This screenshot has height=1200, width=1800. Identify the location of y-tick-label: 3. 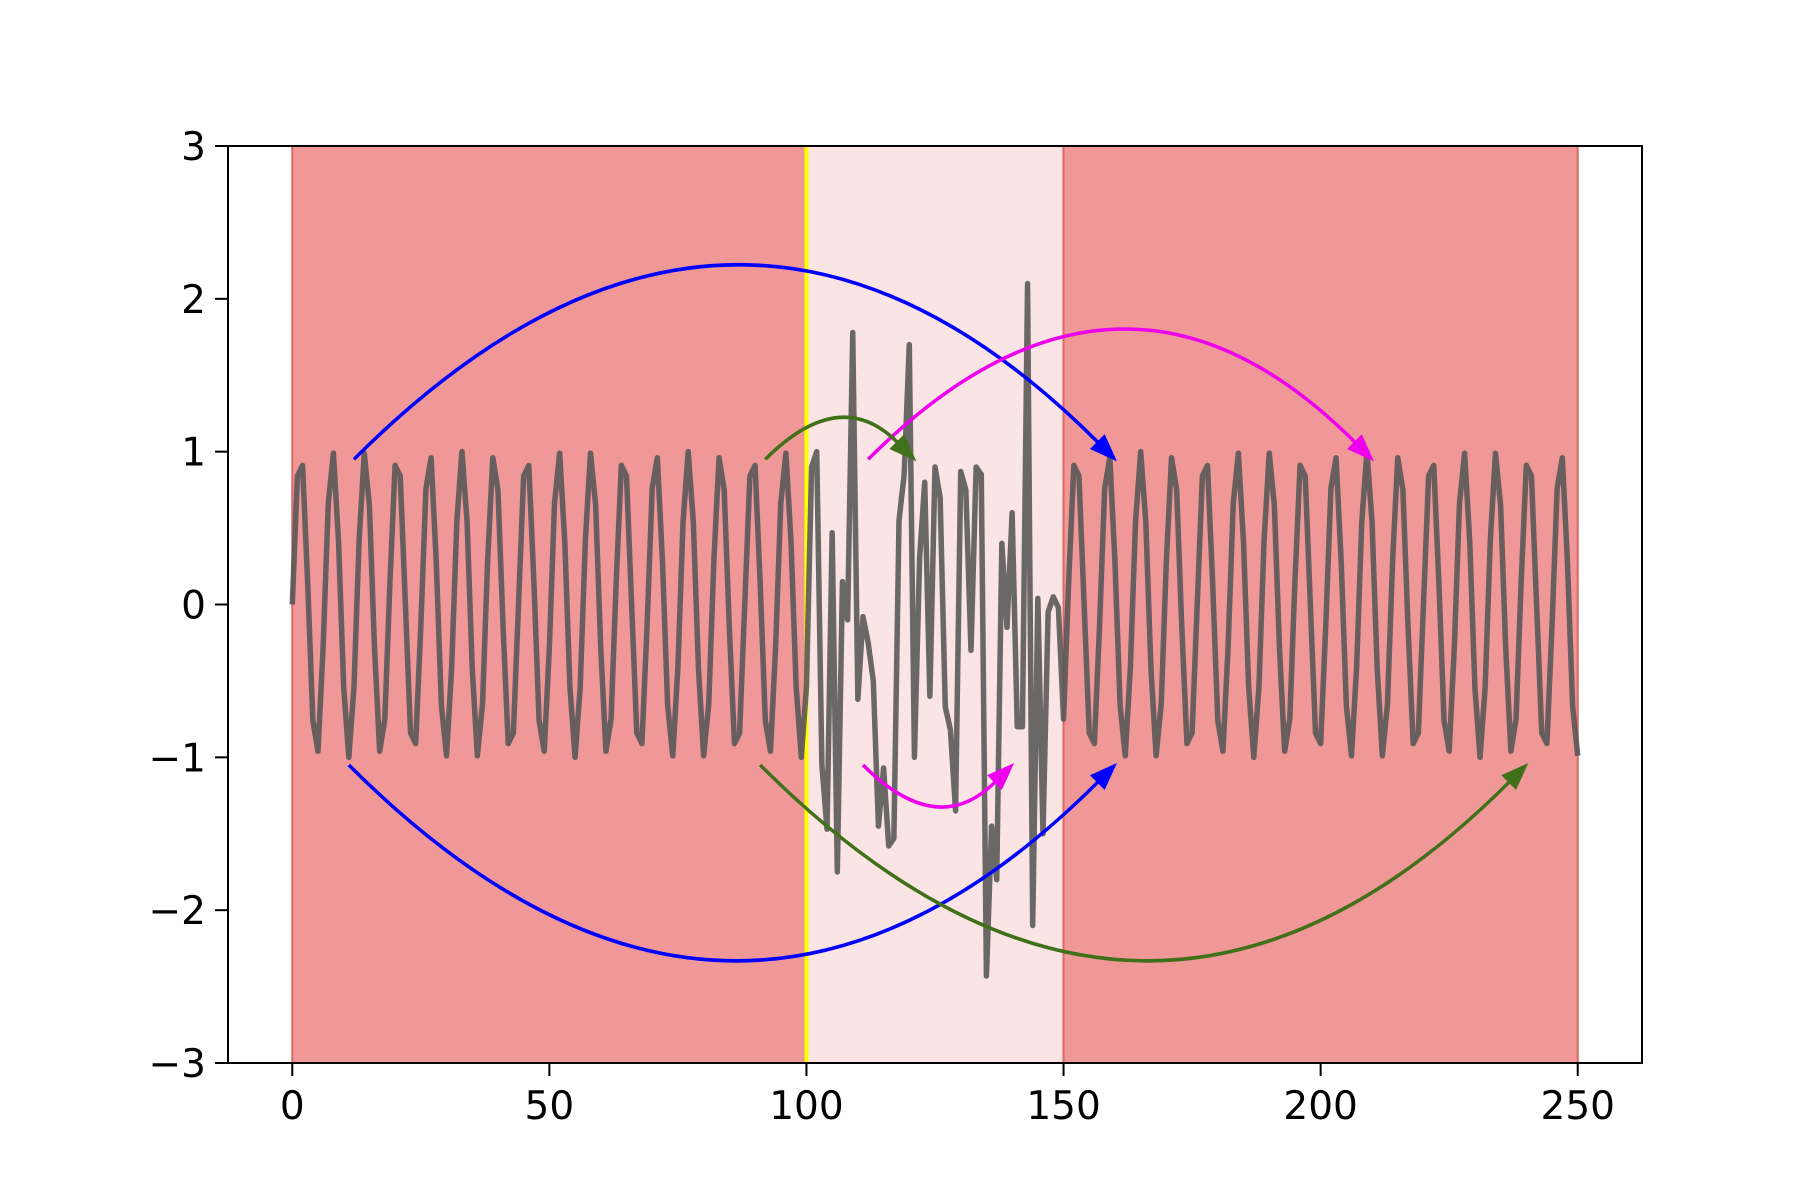
(193, 147).